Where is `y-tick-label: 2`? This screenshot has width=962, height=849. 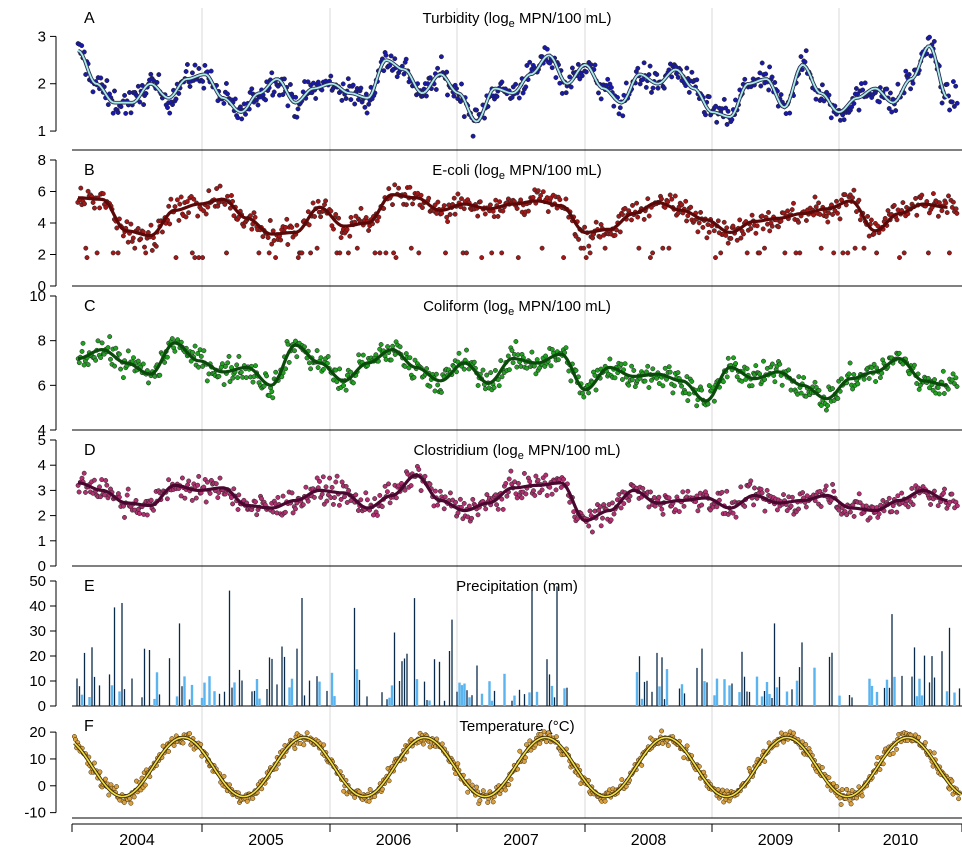
y-tick-label: 2 is located at coordinates (42, 84).